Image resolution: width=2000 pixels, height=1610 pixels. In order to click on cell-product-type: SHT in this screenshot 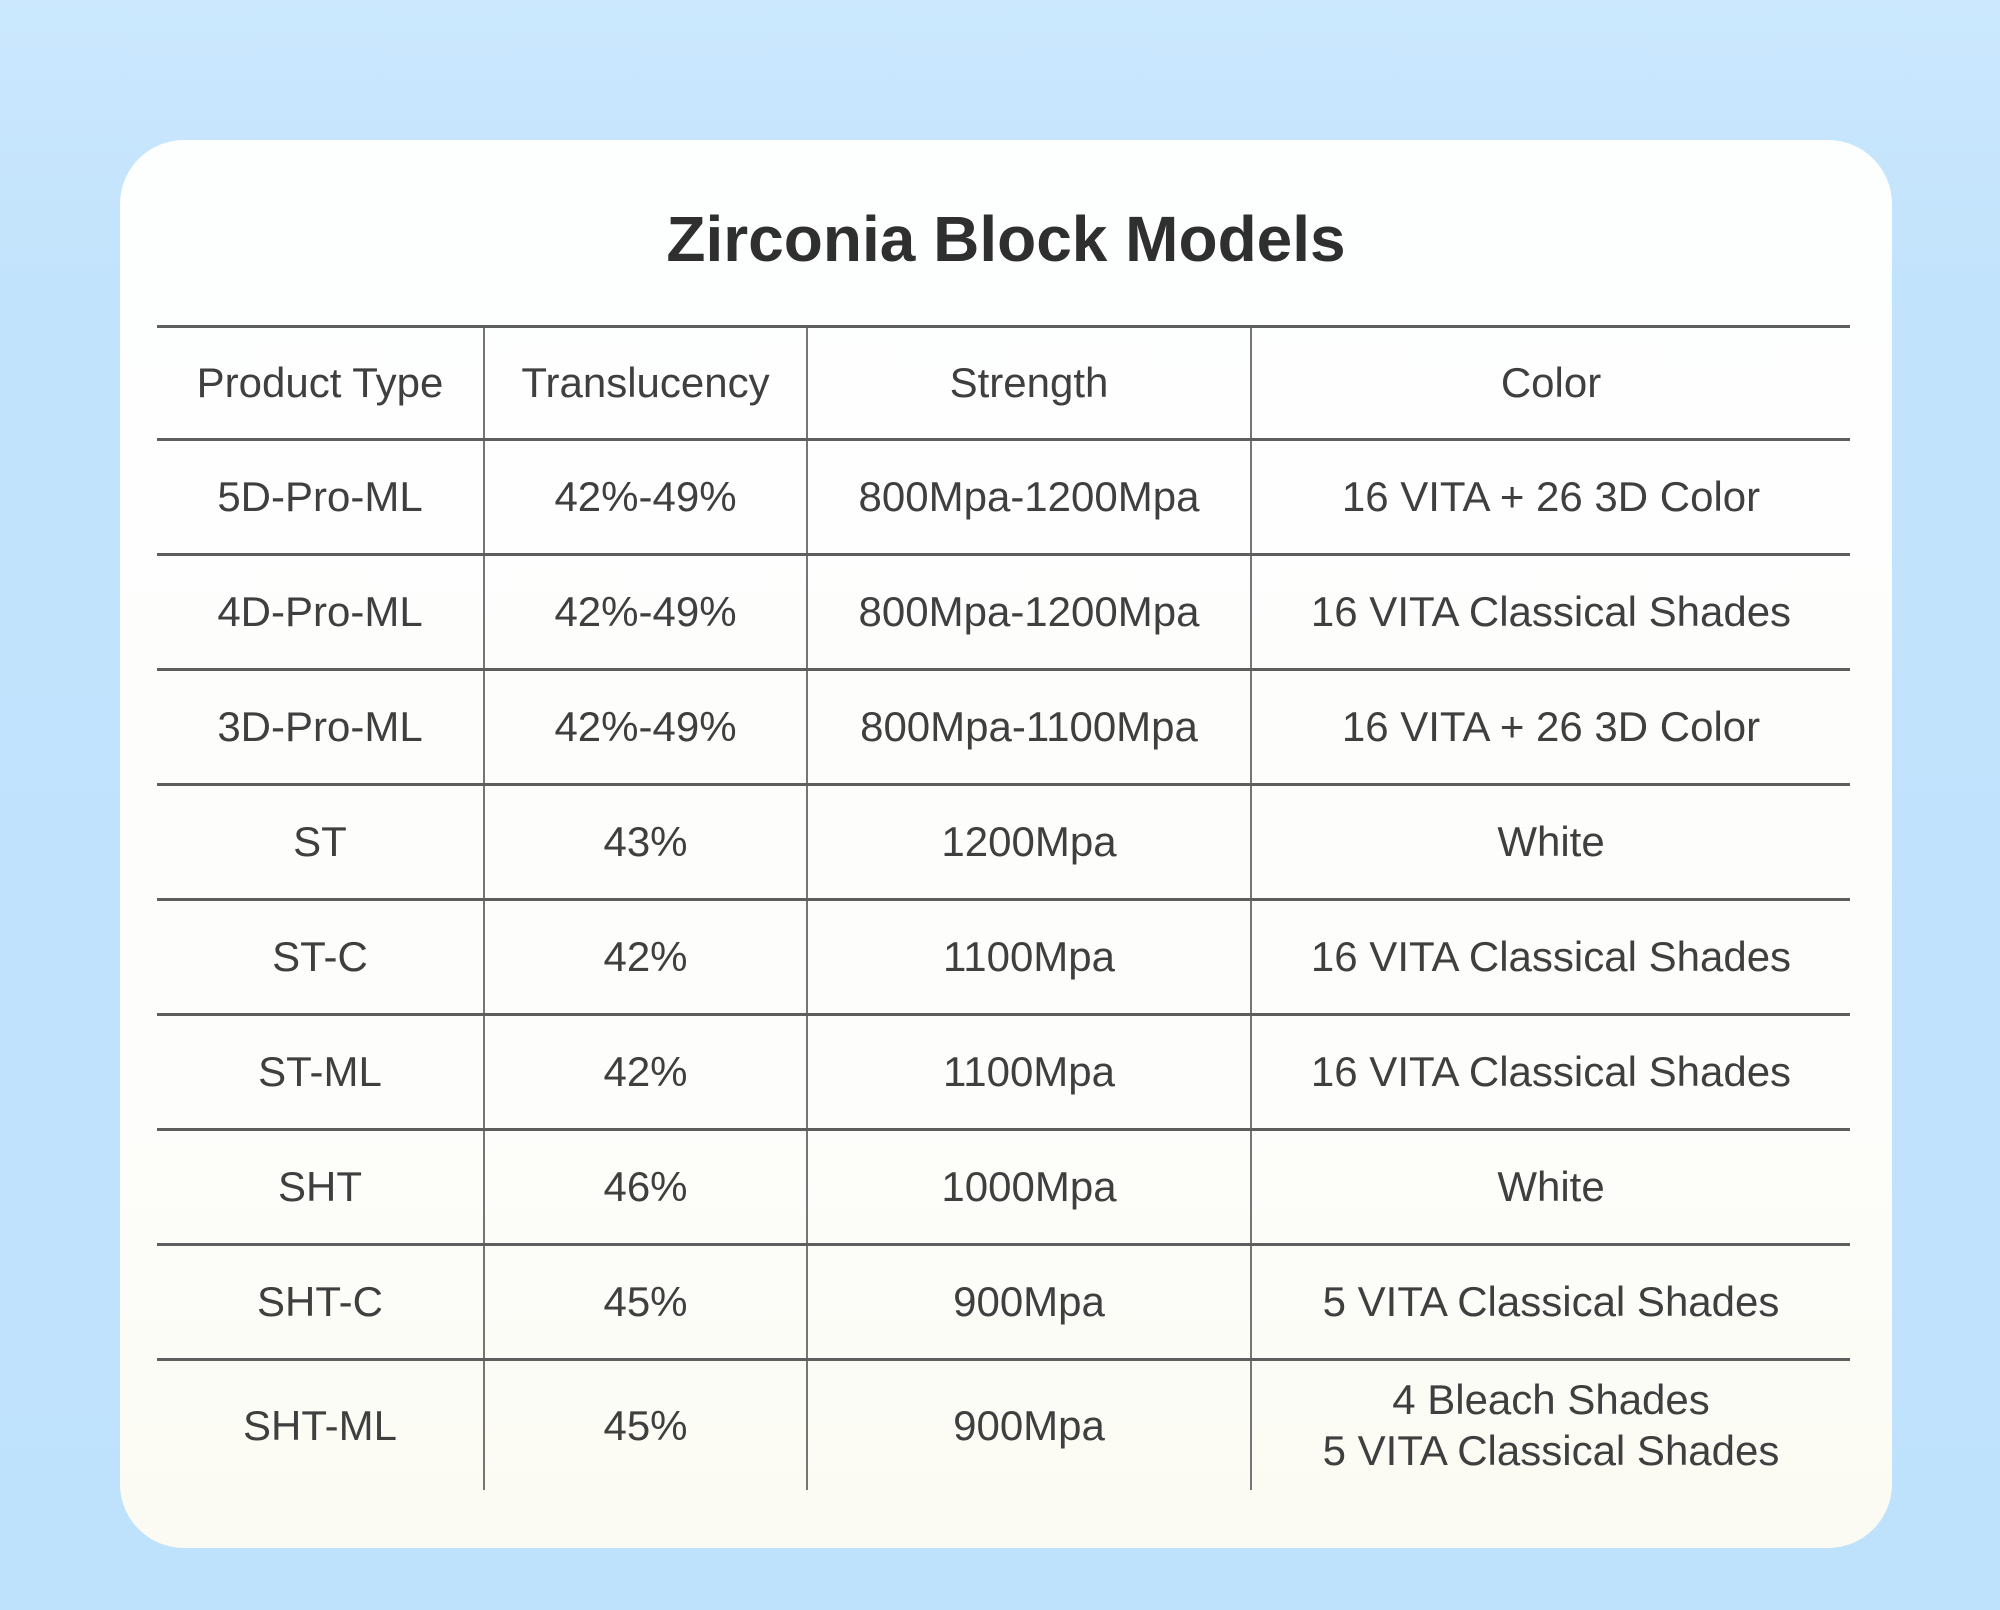, I will do `click(321, 1187)`.